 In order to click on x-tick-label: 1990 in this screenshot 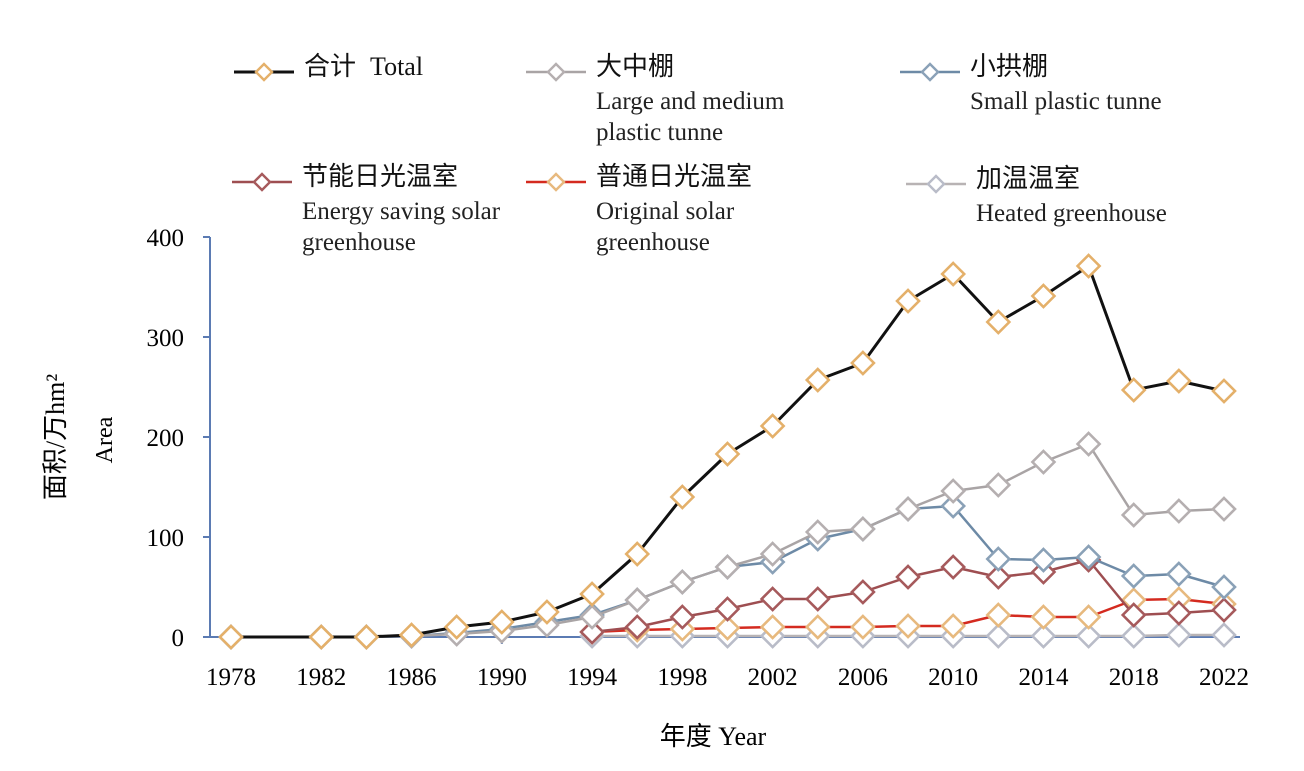, I will do `click(502, 677)`.